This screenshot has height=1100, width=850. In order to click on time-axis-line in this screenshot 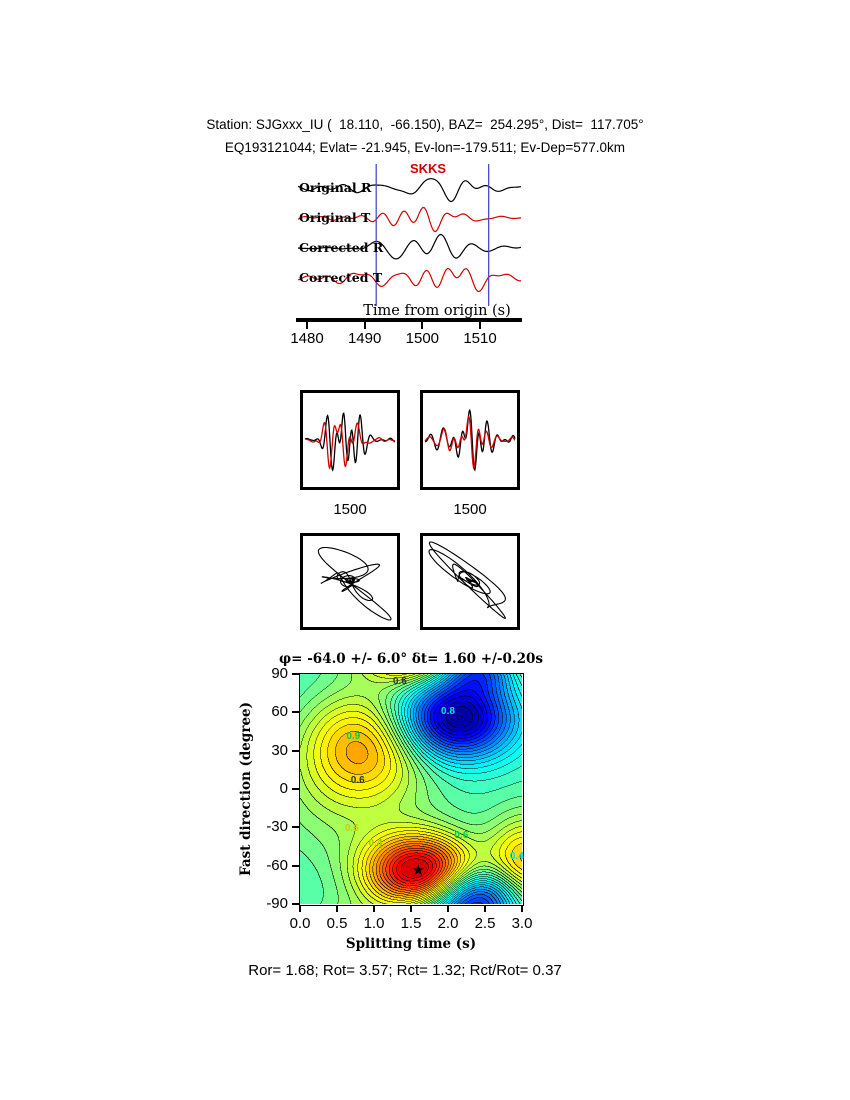, I will do `click(409, 320)`.